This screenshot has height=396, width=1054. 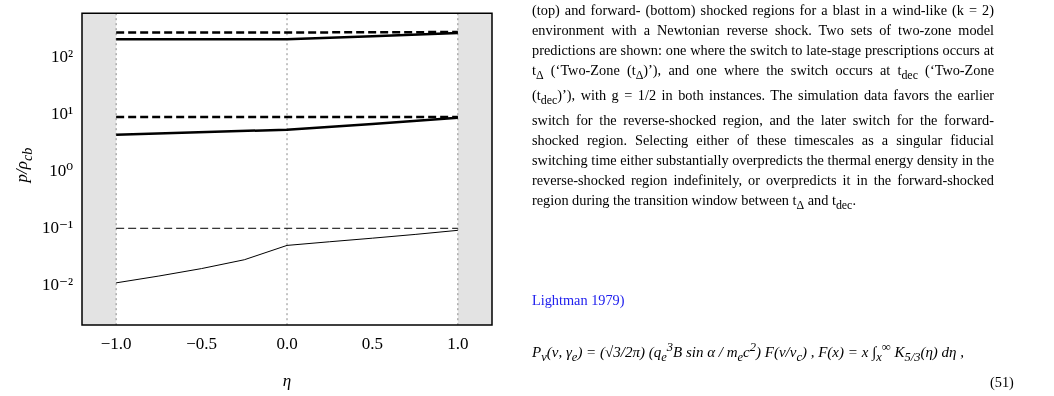 I want to click on y-tick-label: 10⁰, so click(x=61, y=170).